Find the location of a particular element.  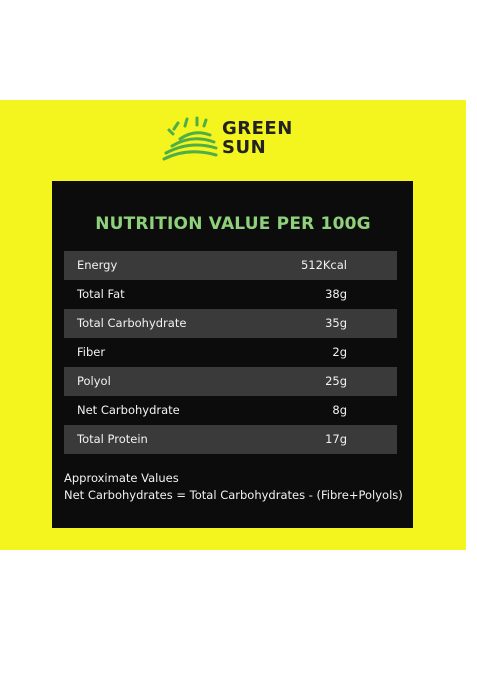

table-row: Fiber 2g is located at coordinates (230, 352).